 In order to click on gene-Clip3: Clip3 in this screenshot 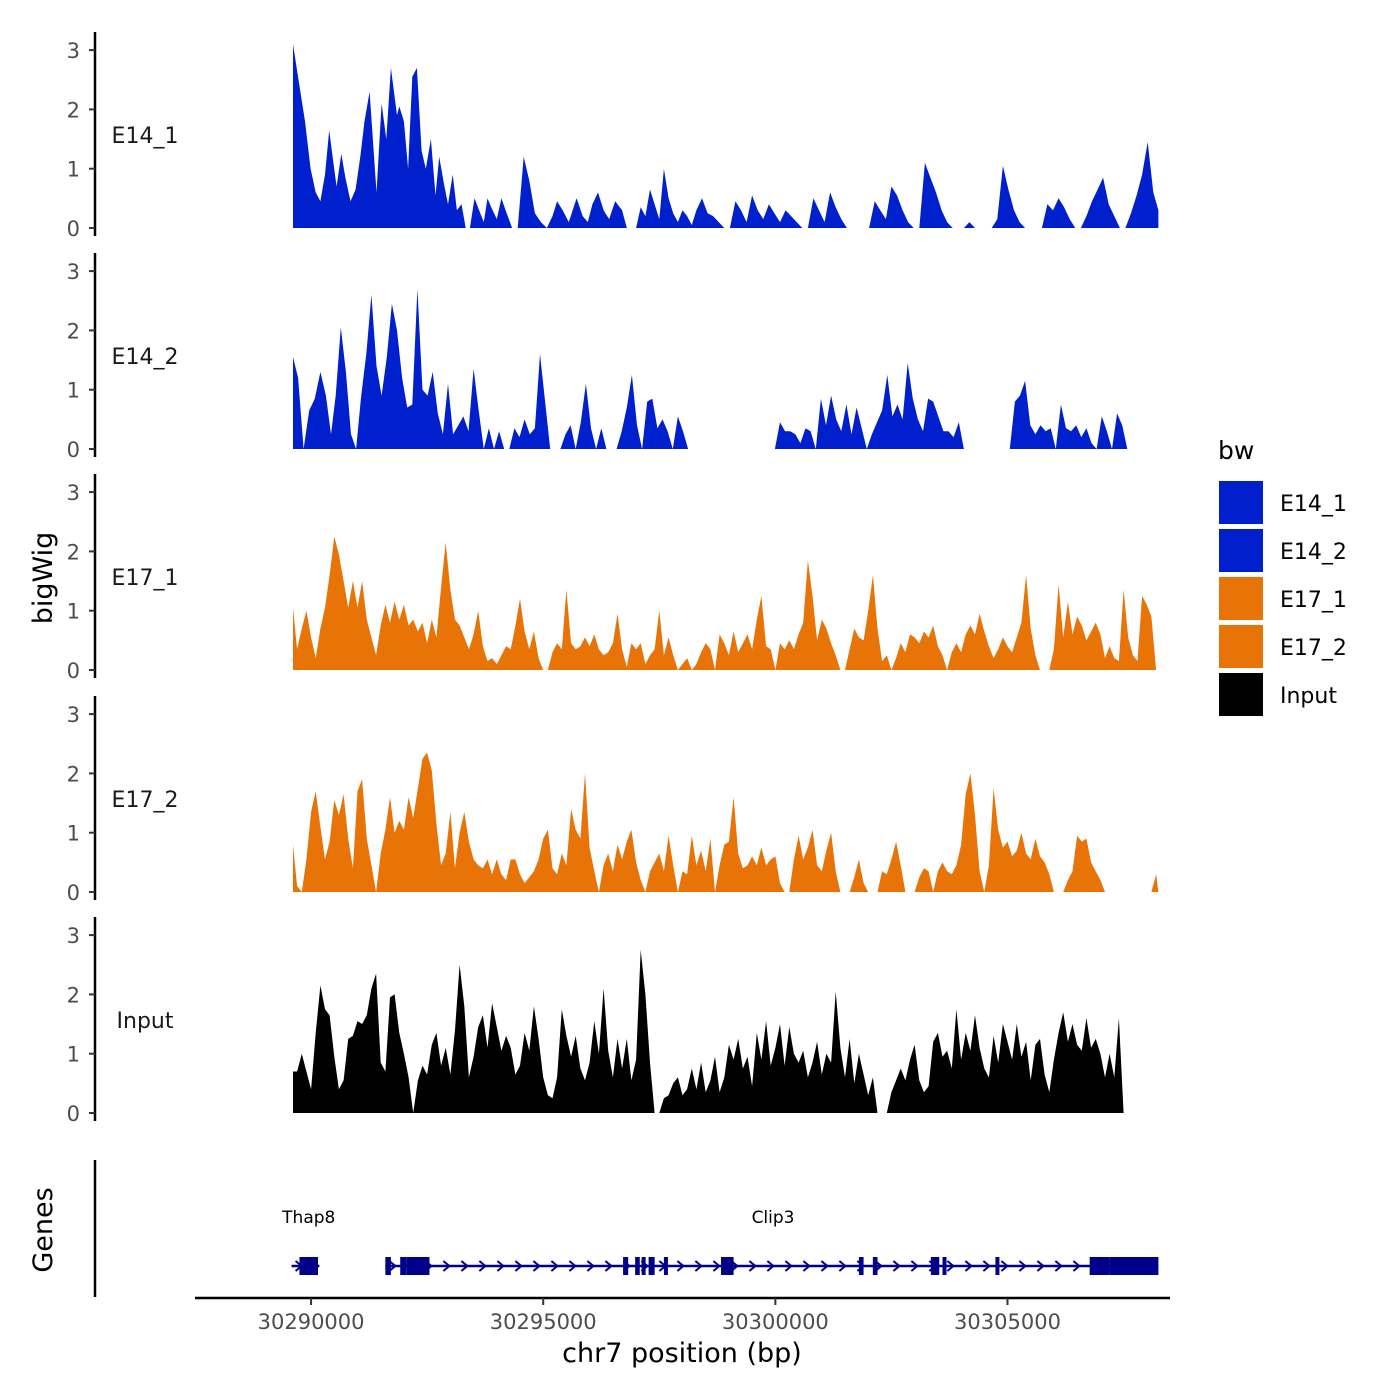, I will do `click(772, 1241)`.